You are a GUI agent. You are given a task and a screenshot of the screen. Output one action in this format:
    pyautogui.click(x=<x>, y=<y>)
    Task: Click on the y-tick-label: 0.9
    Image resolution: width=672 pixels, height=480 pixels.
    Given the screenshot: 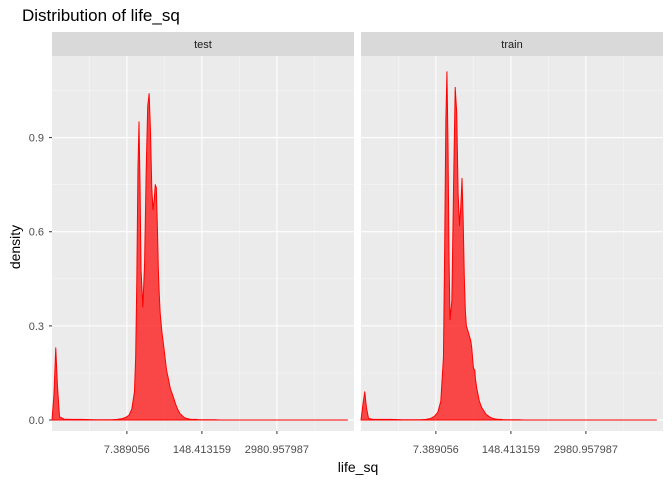 What is the action you would take?
    pyautogui.click(x=36, y=139)
    